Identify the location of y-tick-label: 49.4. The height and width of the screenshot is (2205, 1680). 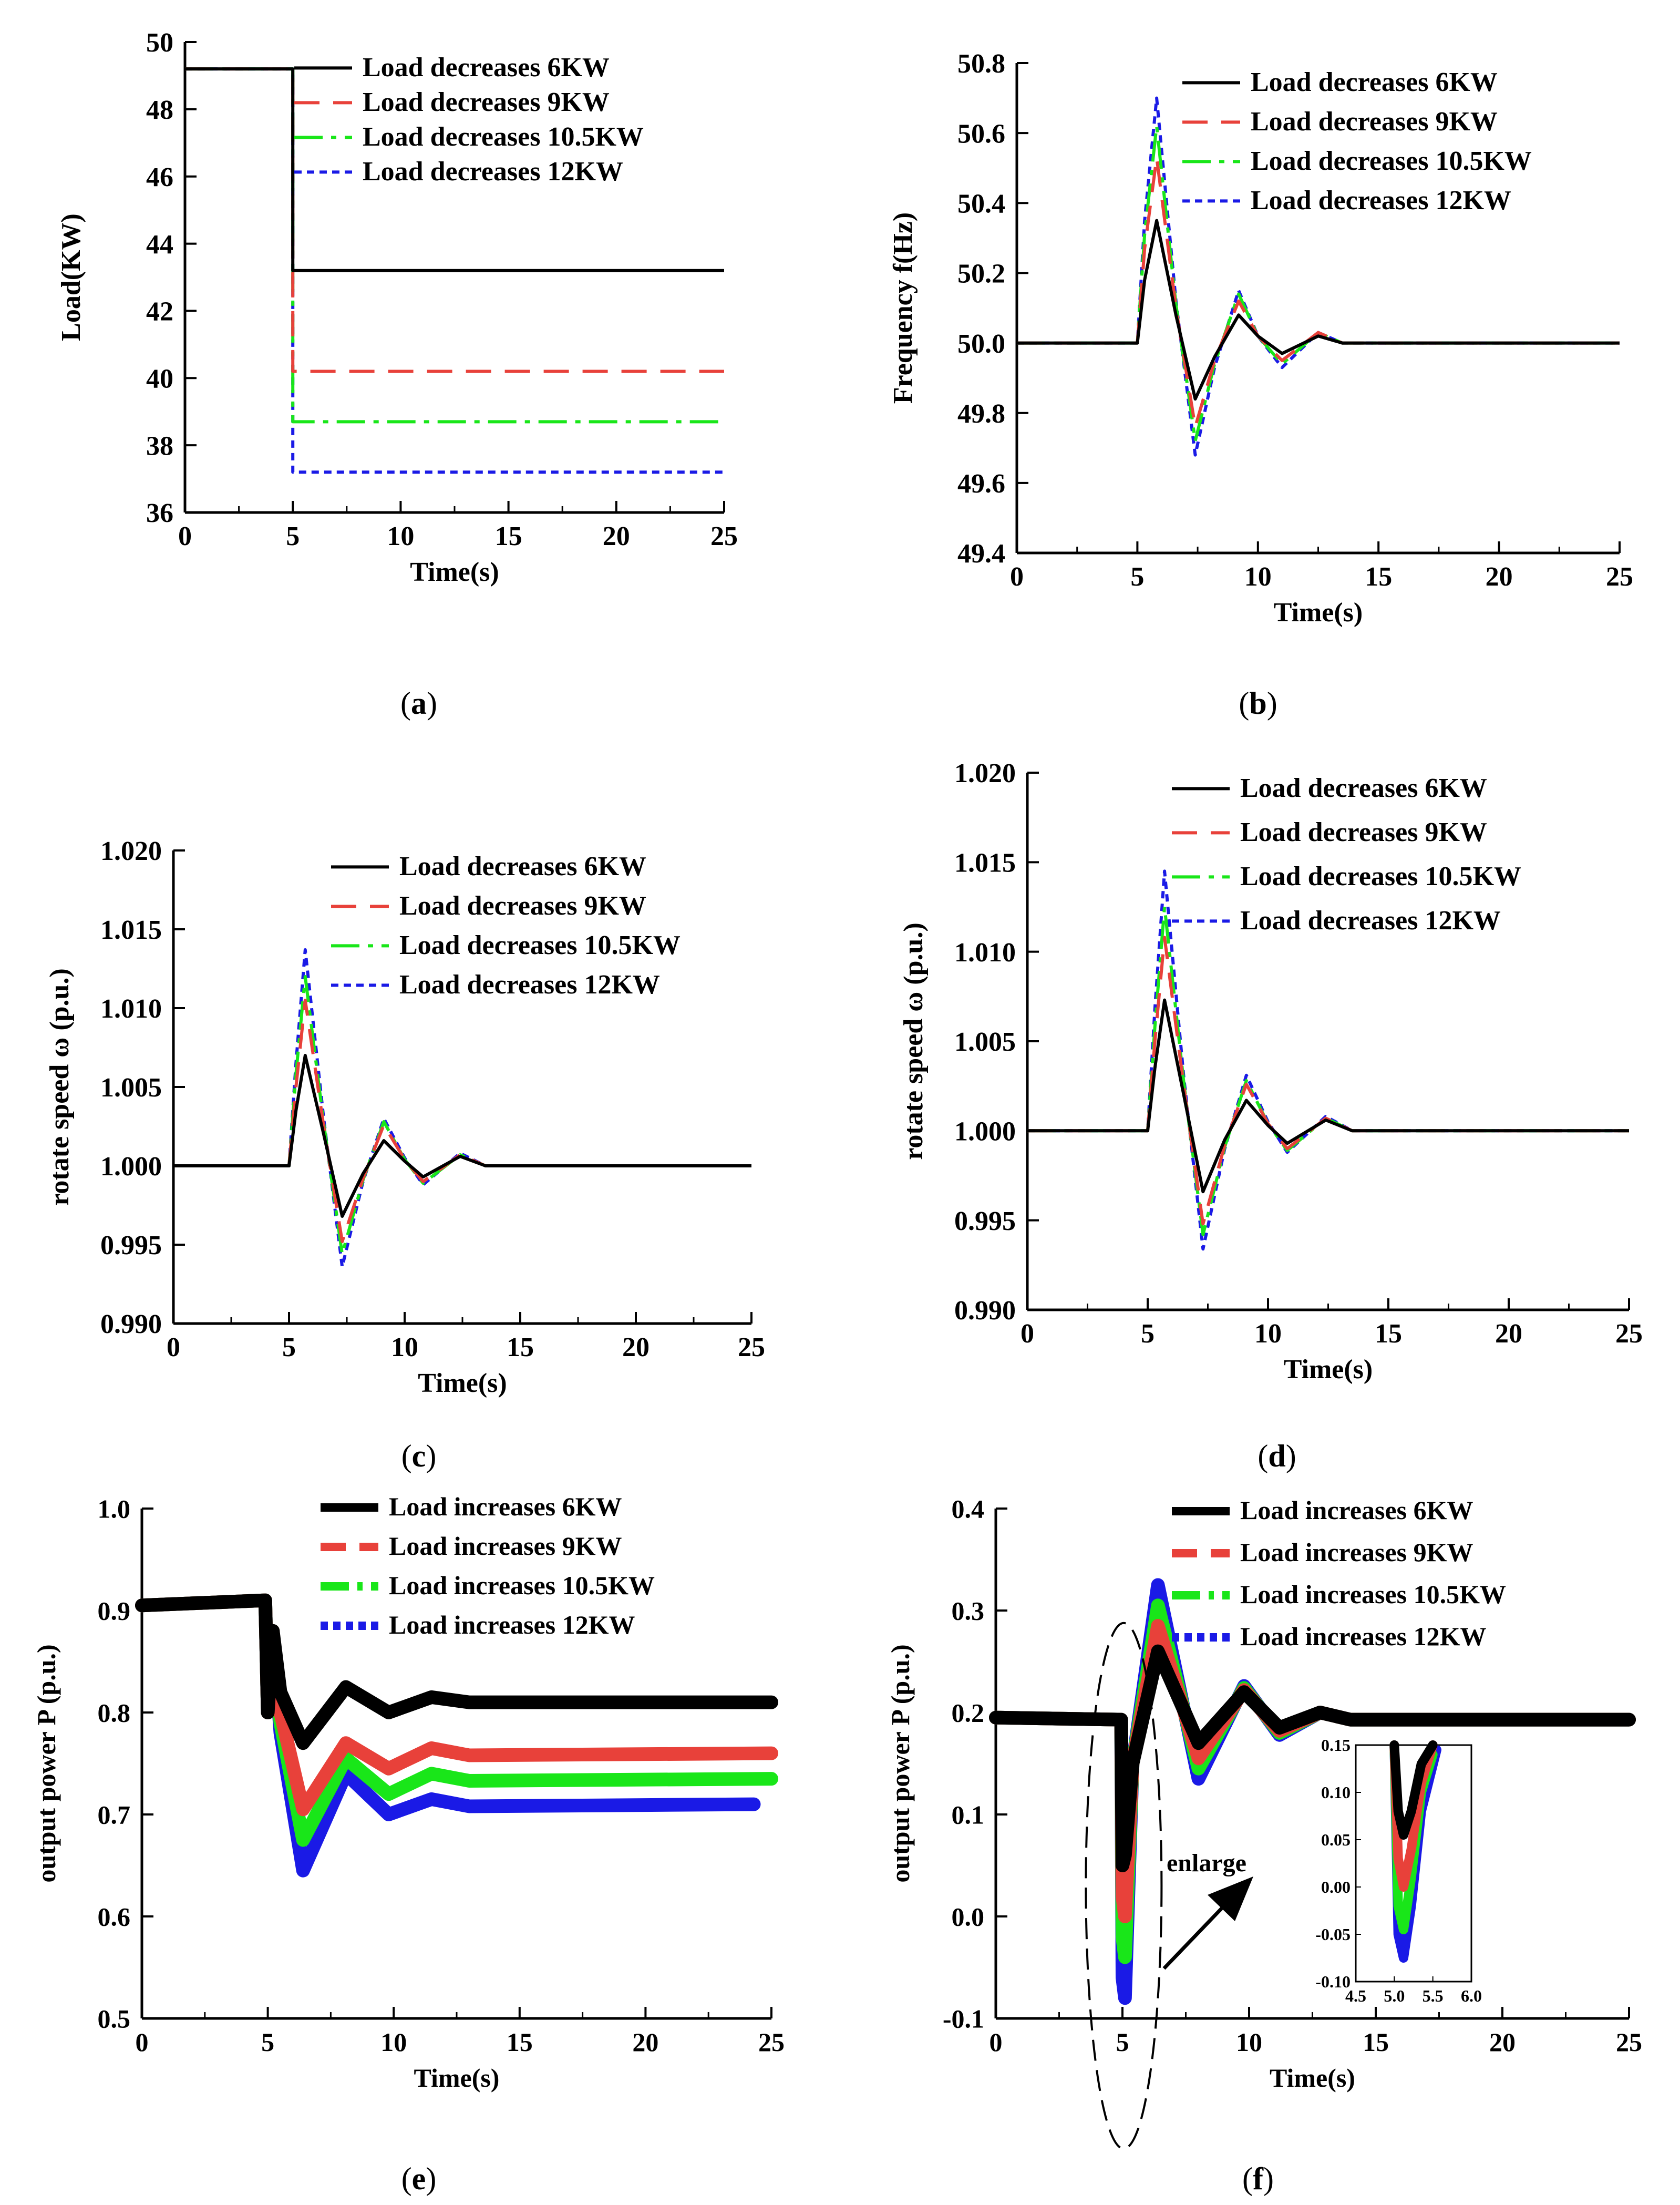
(981, 554).